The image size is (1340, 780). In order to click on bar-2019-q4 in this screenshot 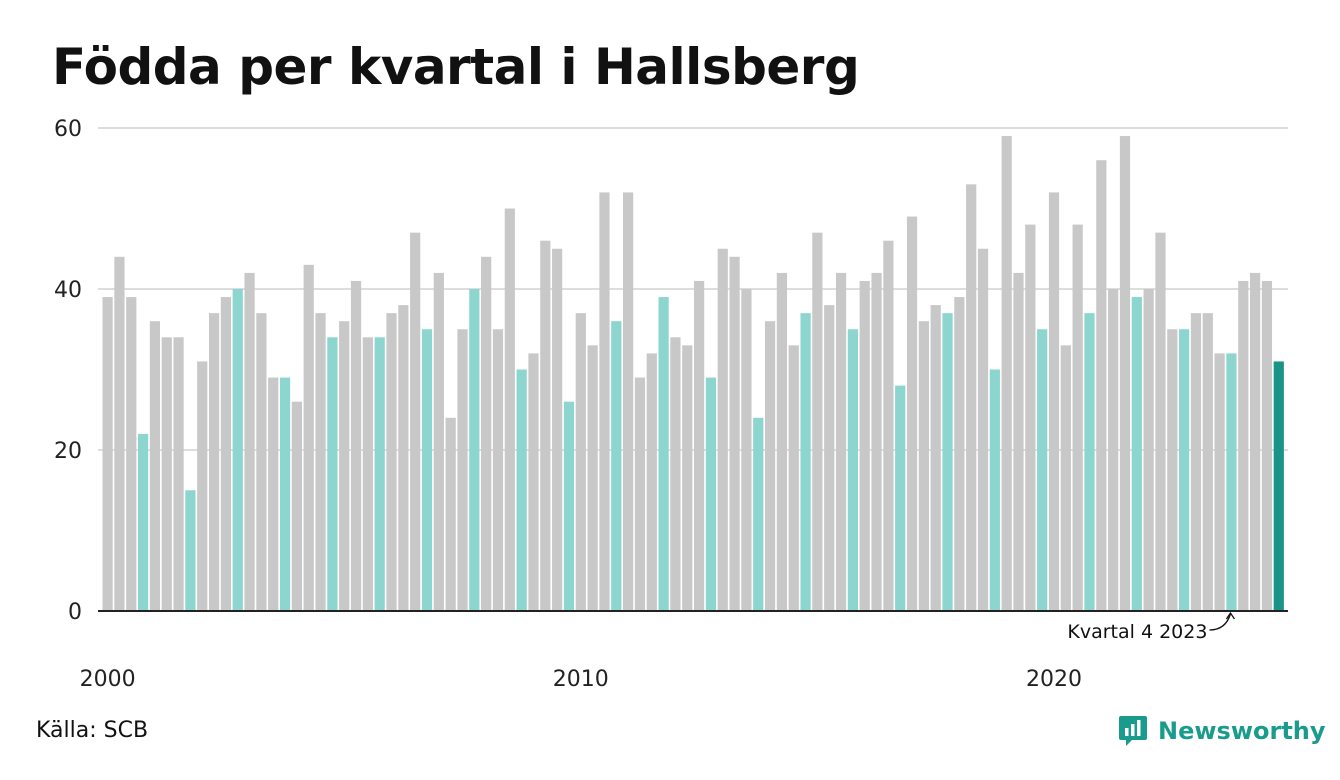, I will do `click(1042, 470)`.